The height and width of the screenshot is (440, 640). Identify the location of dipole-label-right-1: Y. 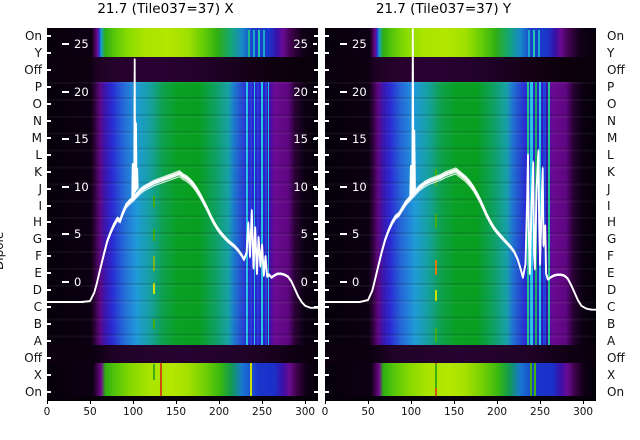
(611, 53).